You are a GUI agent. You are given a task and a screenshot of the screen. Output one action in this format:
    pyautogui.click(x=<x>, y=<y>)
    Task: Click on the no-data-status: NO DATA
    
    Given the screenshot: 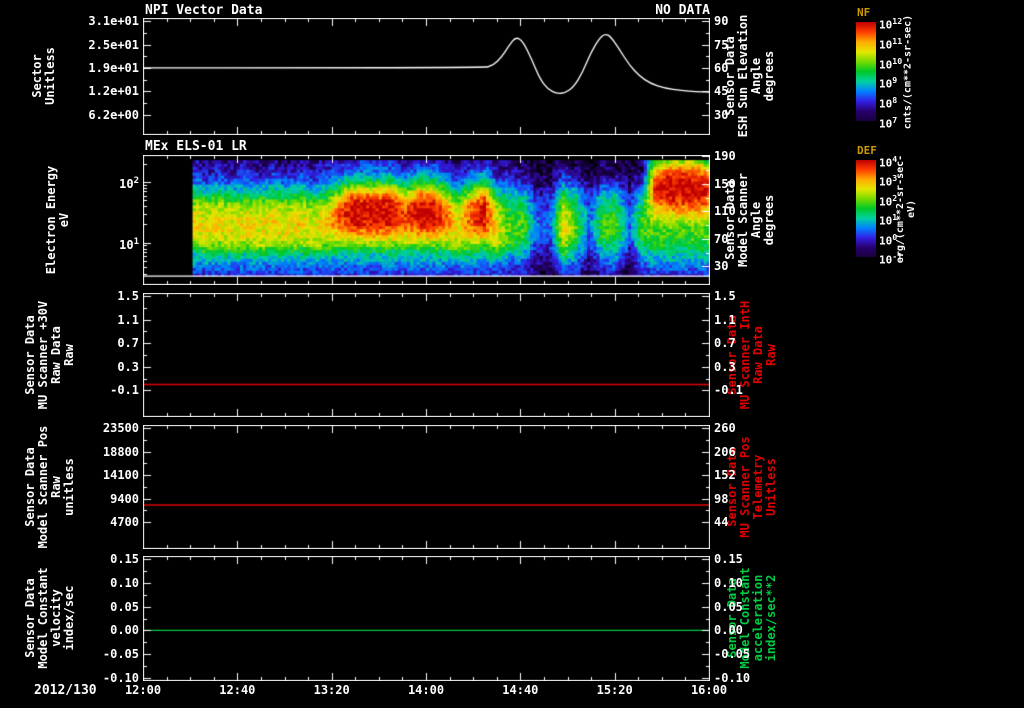 What is the action you would take?
    pyautogui.click(x=682, y=10)
    